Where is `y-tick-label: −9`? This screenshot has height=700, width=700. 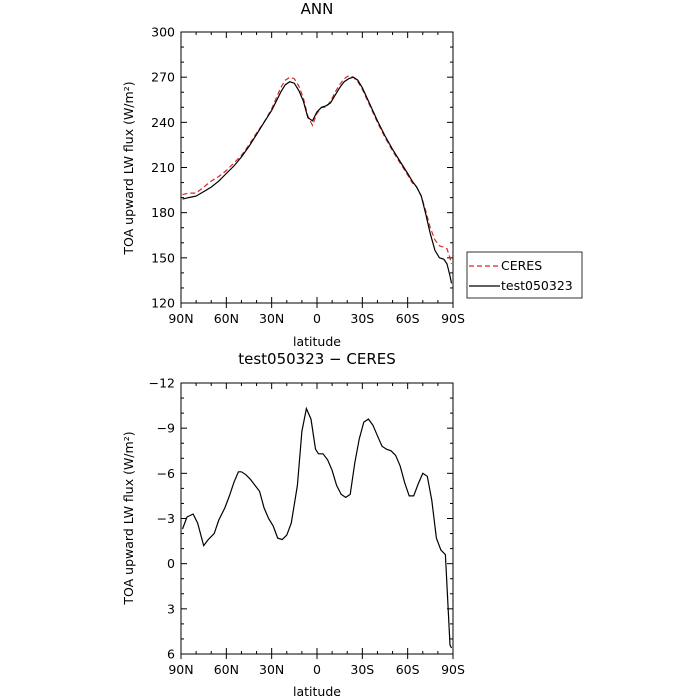 y-tick-label: −9 is located at coordinates (166, 428).